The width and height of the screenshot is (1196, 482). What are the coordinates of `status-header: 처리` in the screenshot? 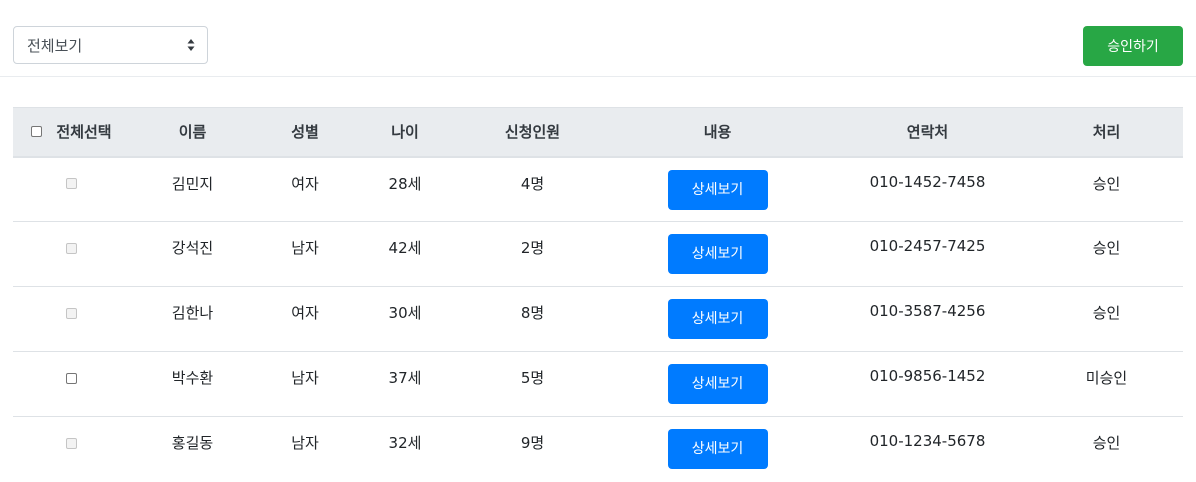 It's located at (1106, 132).